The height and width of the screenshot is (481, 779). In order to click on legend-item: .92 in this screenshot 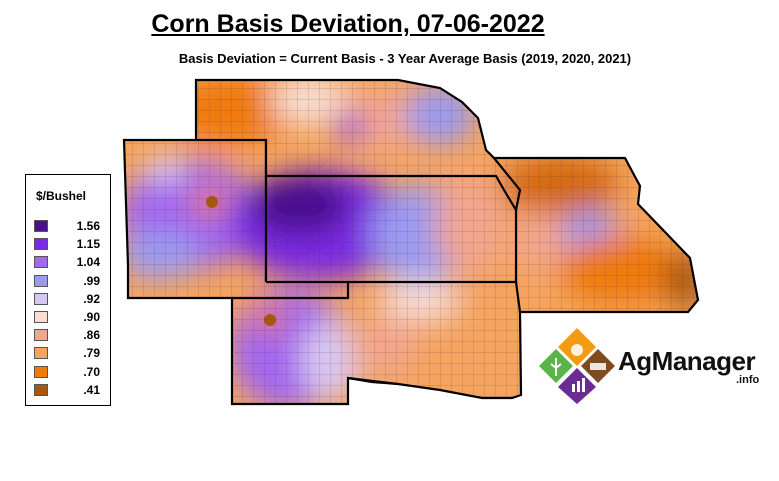, I will do `click(70, 299)`.